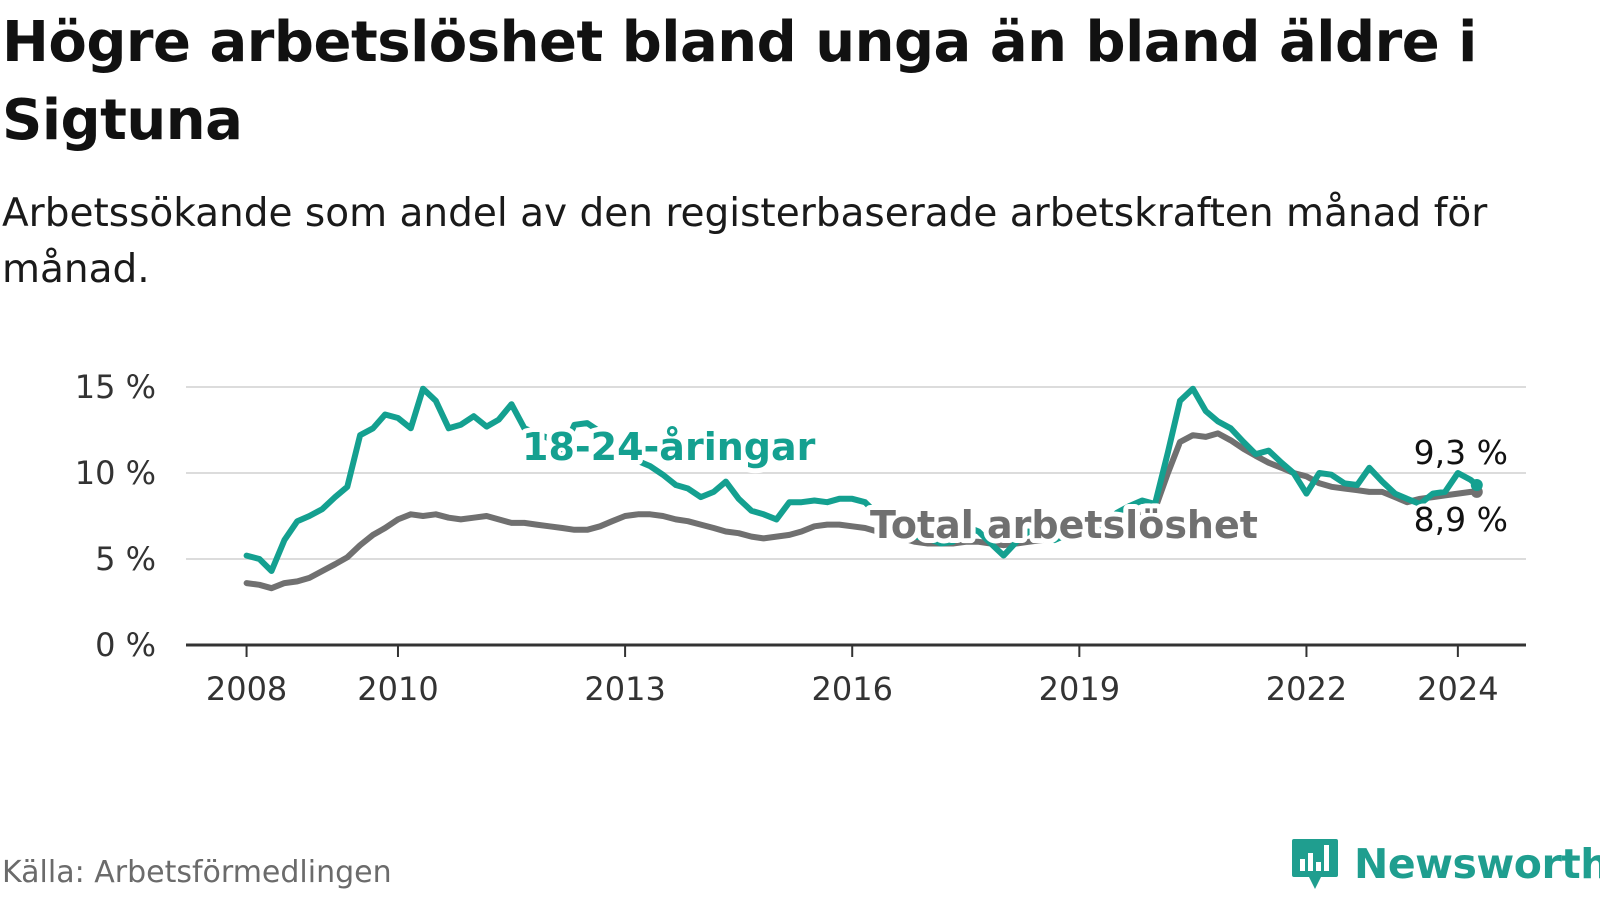  What do you see at coordinates (125, 645) in the screenshot?
I see `y-tick-label: 0 %` at bounding box center [125, 645].